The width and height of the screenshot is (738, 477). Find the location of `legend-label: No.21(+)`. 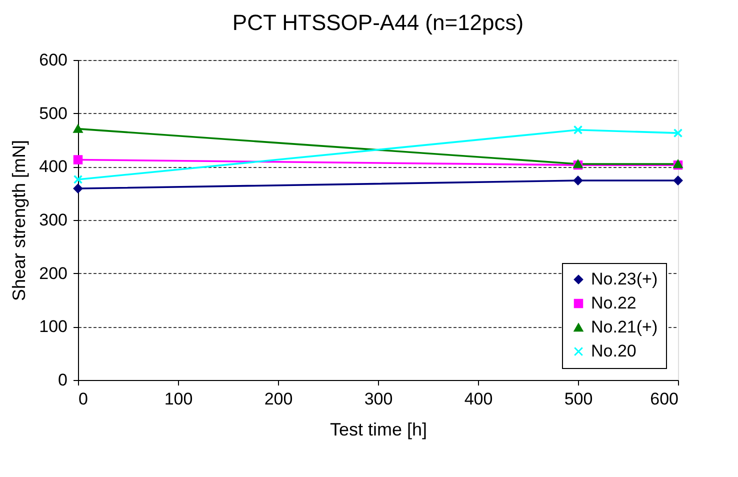

legend-label: No.21(+) is located at coordinates (624, 327).